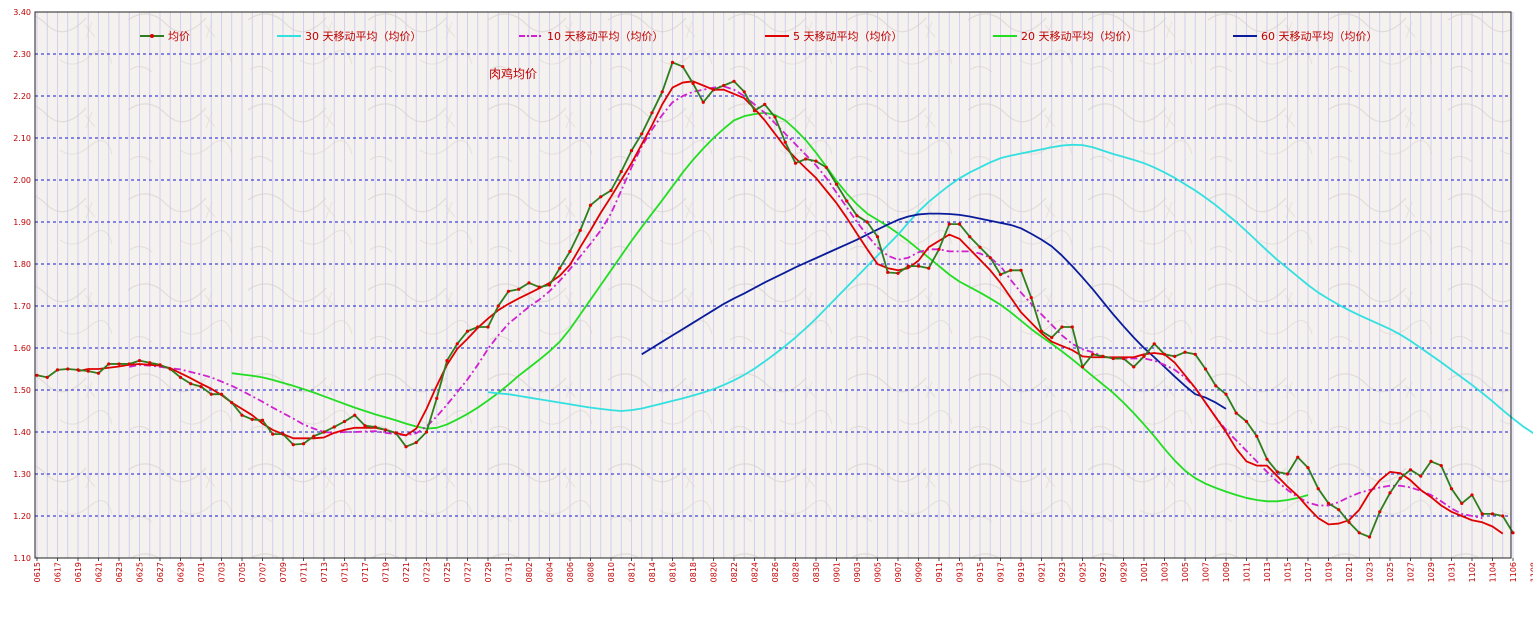 The width and height of the screenshot is (1533, 620). I want to click on chart-title: 肉鸡均价, so click(513, 73).